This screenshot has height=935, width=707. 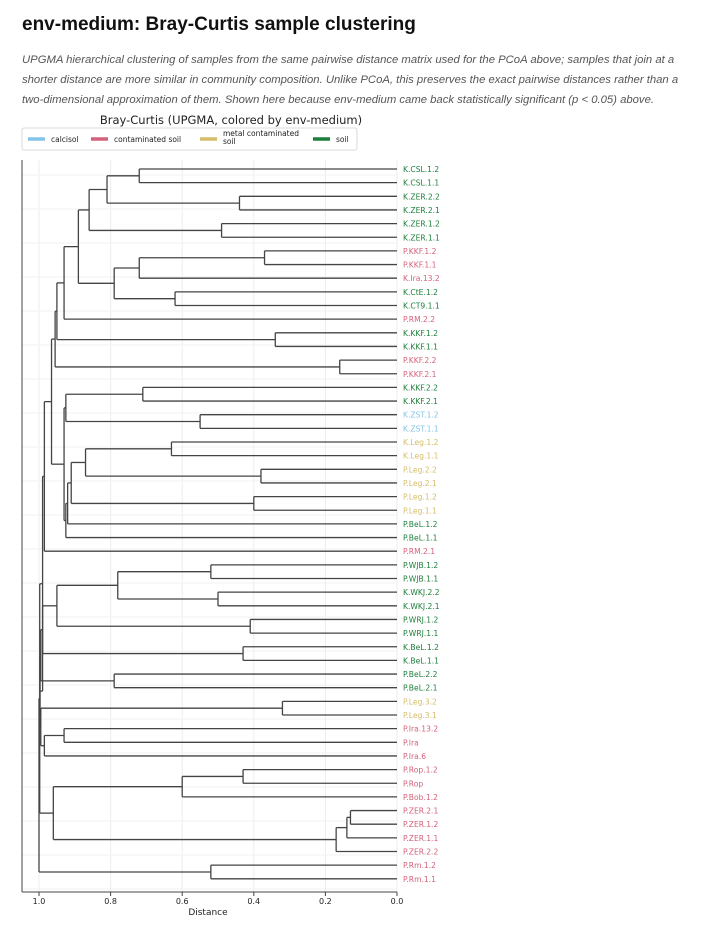 I want to click on leaf-label: P.Leg.1.2, so click(x=420, y=497).